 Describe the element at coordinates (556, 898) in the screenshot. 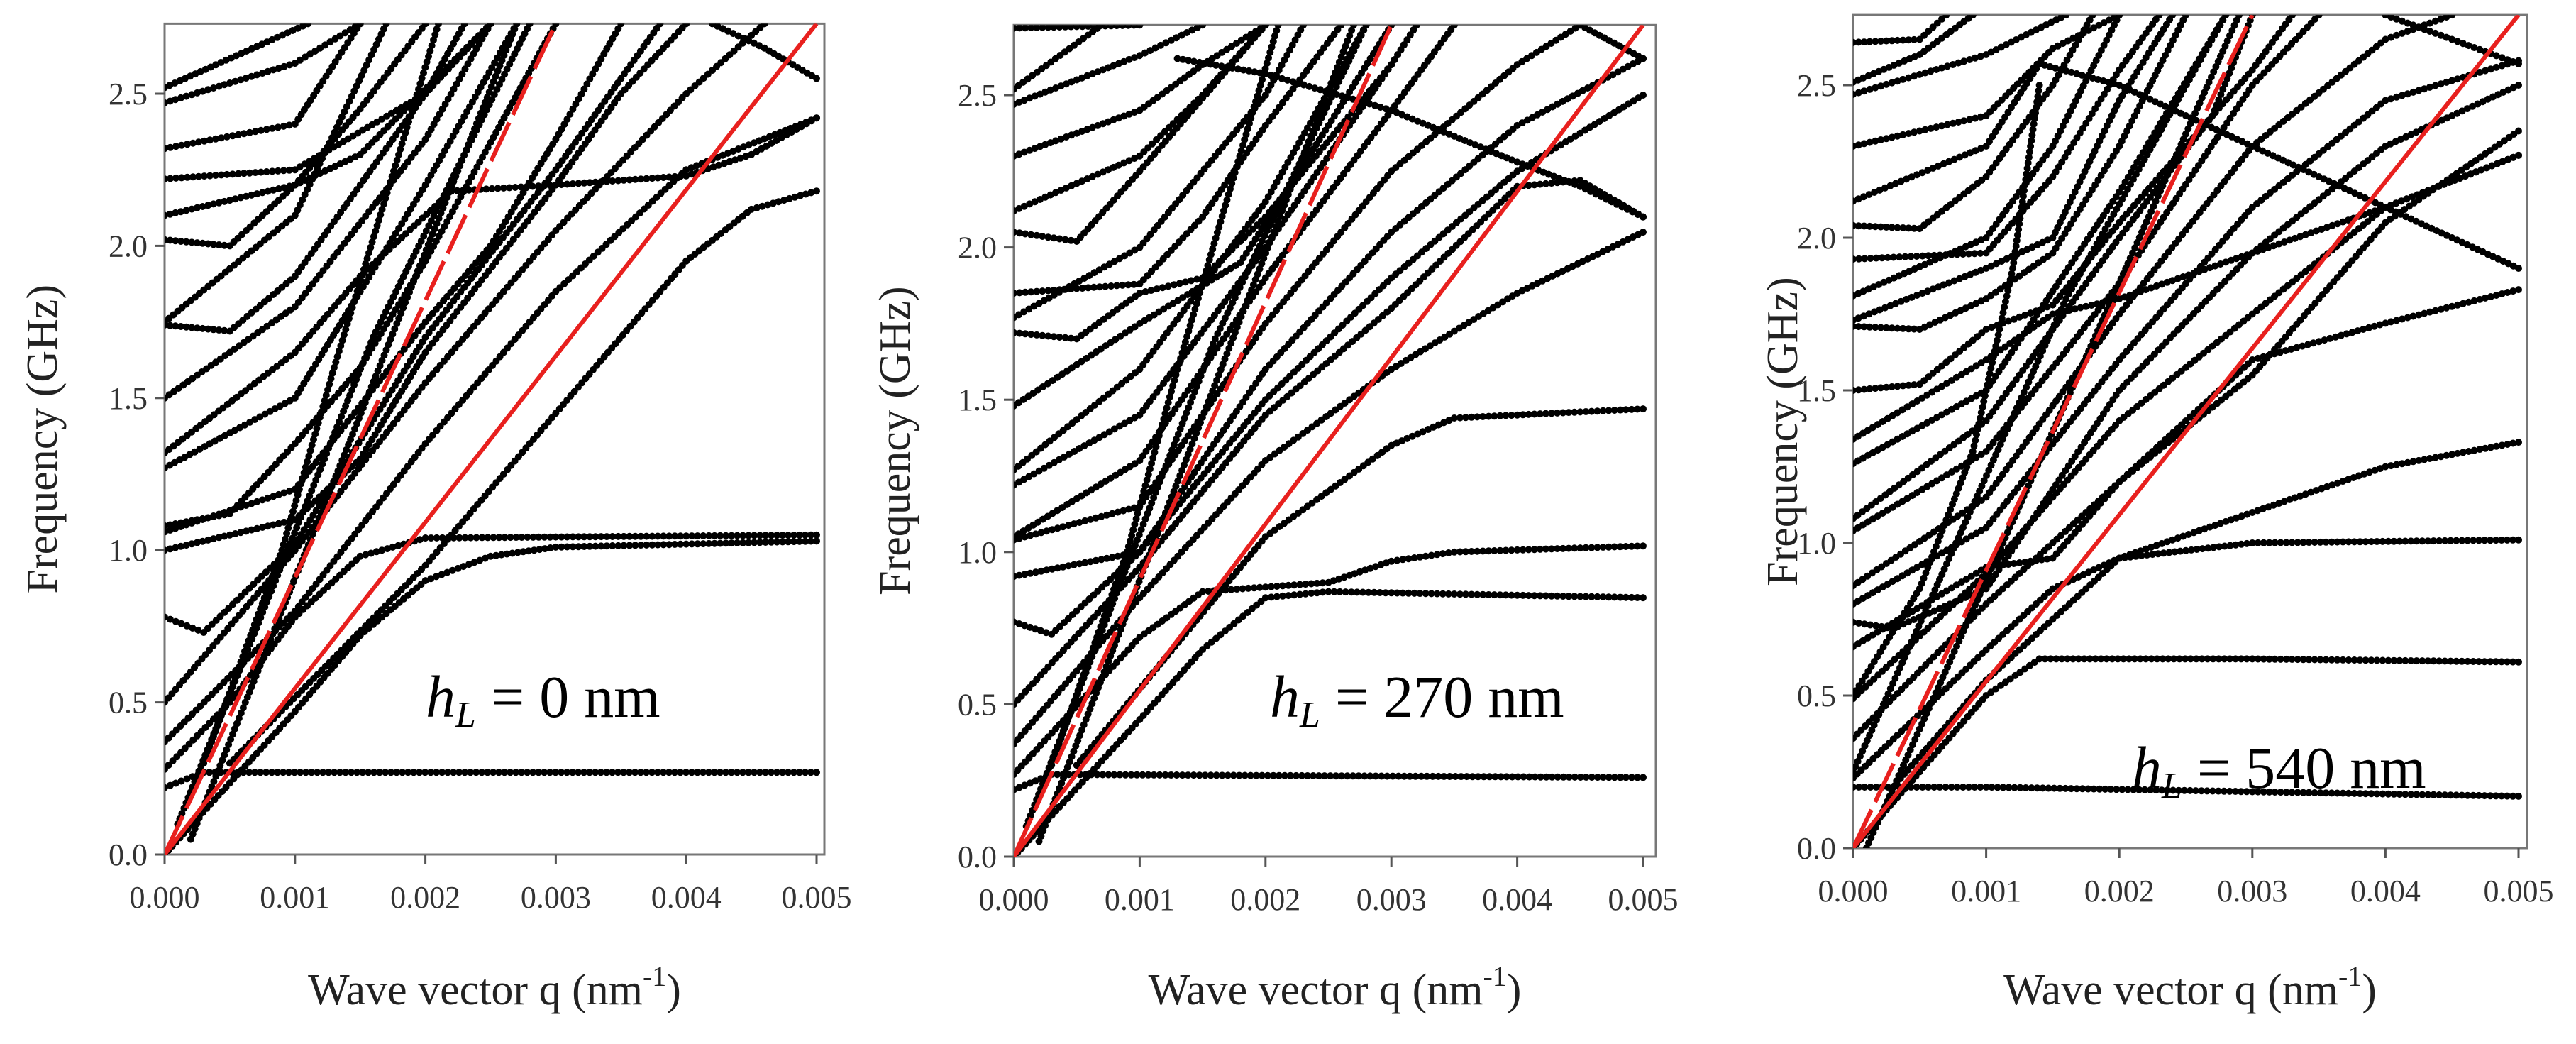

I see `x-tick-label: 0.003` at that location.